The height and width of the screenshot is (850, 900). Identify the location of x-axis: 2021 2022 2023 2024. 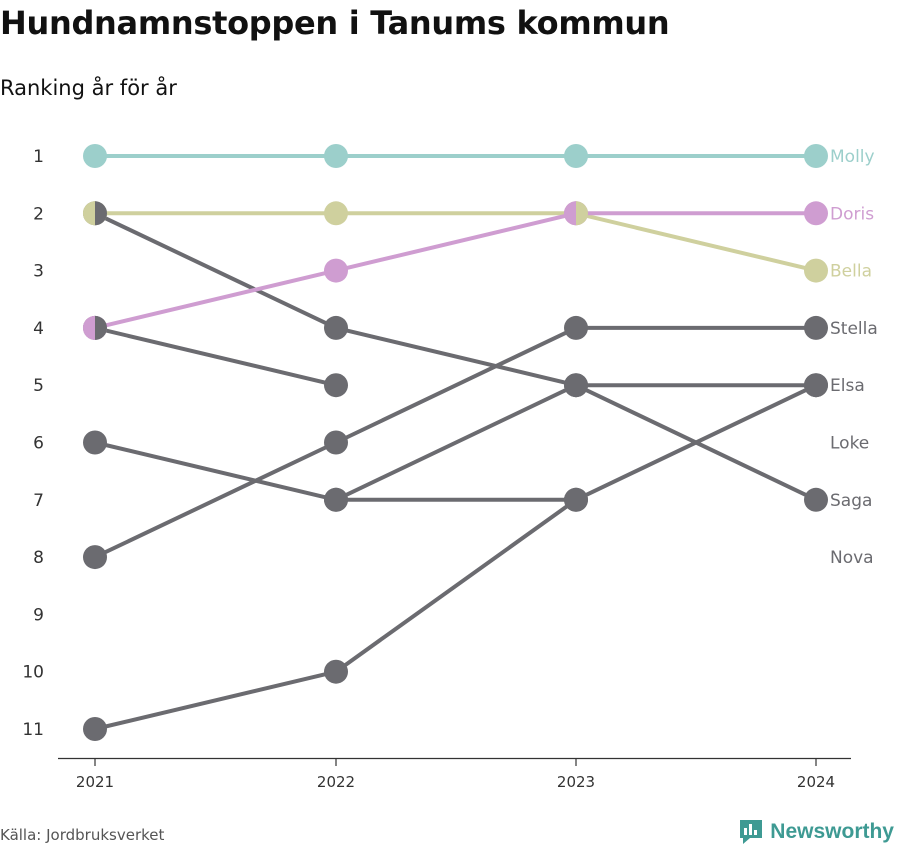
(454, 774).